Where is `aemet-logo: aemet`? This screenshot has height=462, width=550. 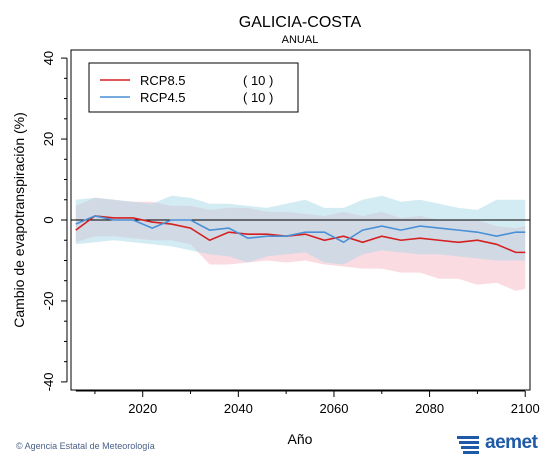
aemet-logo: aemet is located at coordinates (501, 444).